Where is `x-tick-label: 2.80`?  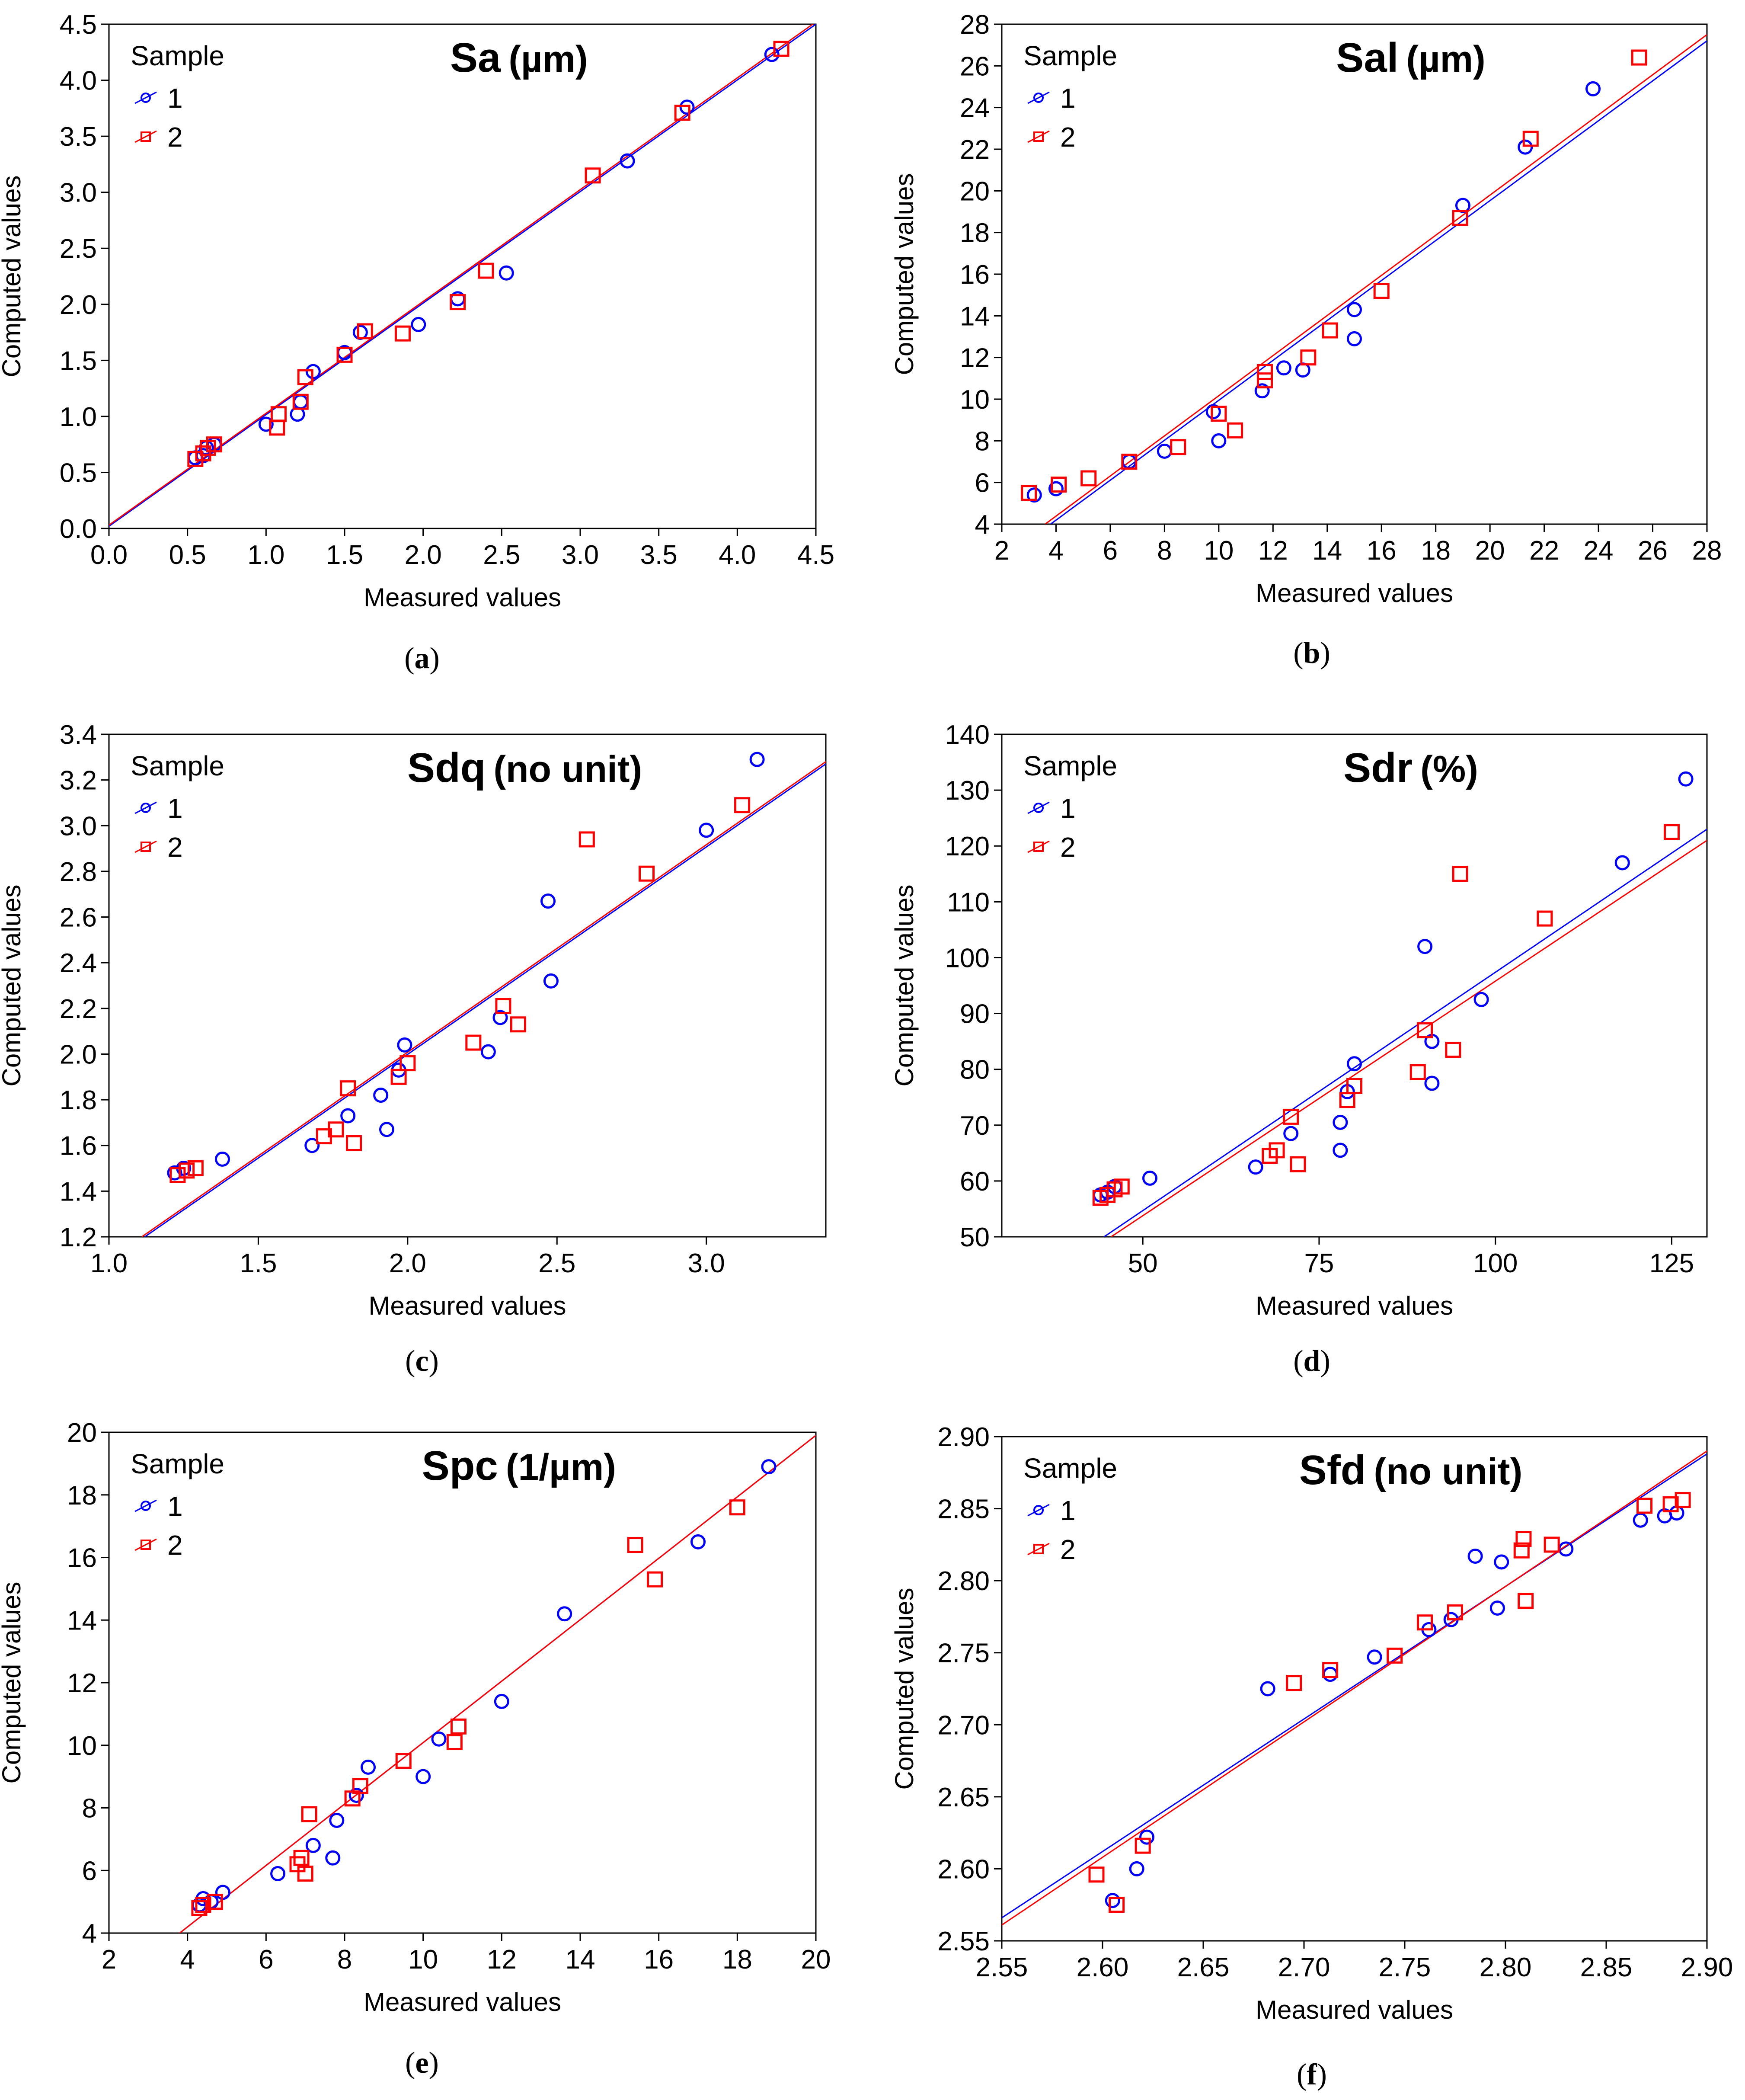 x-tick-label: 2.80 is located at coordinates (1506, 1967).